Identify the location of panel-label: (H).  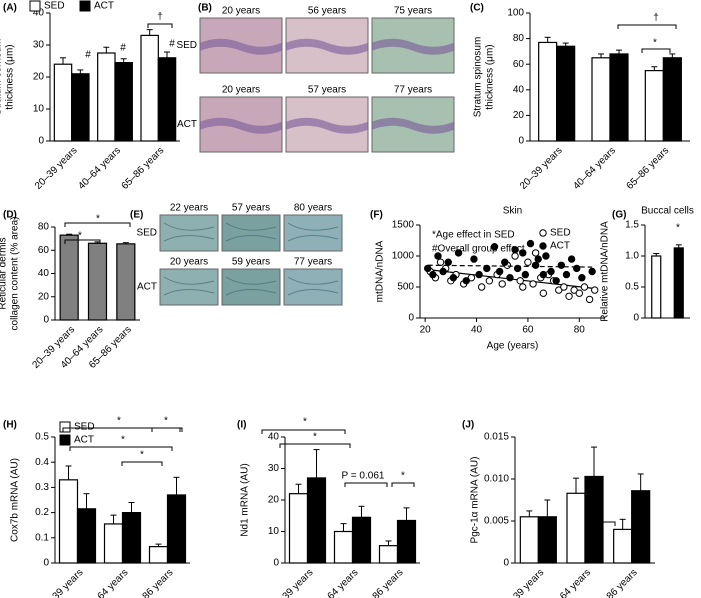
(10, 425).